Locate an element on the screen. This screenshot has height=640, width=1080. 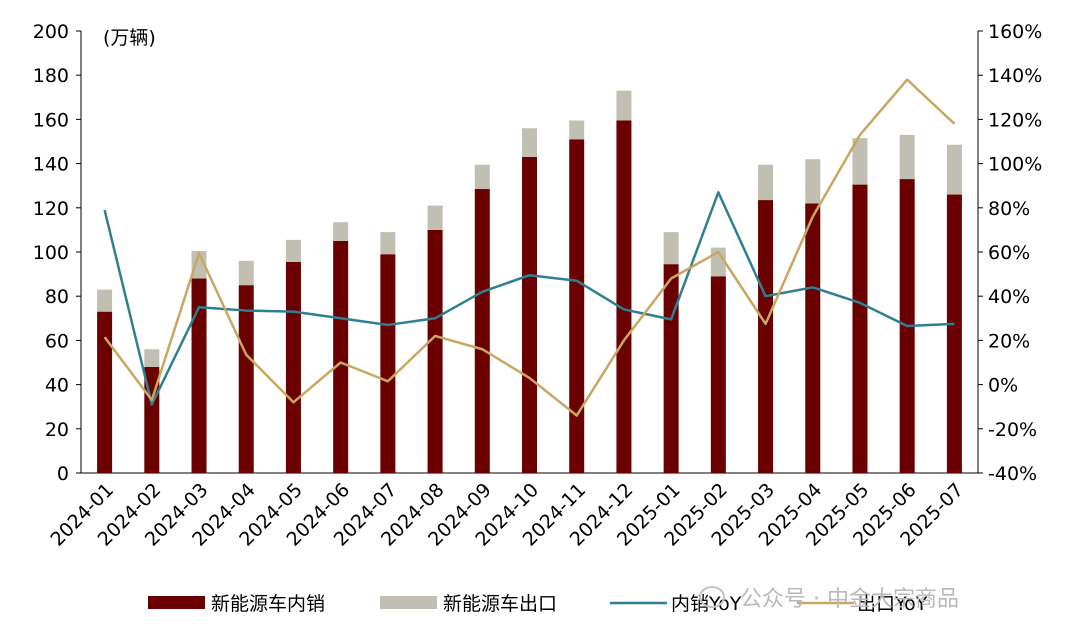
y-left-tick-label: 180 is located at coordinates (51, 76).